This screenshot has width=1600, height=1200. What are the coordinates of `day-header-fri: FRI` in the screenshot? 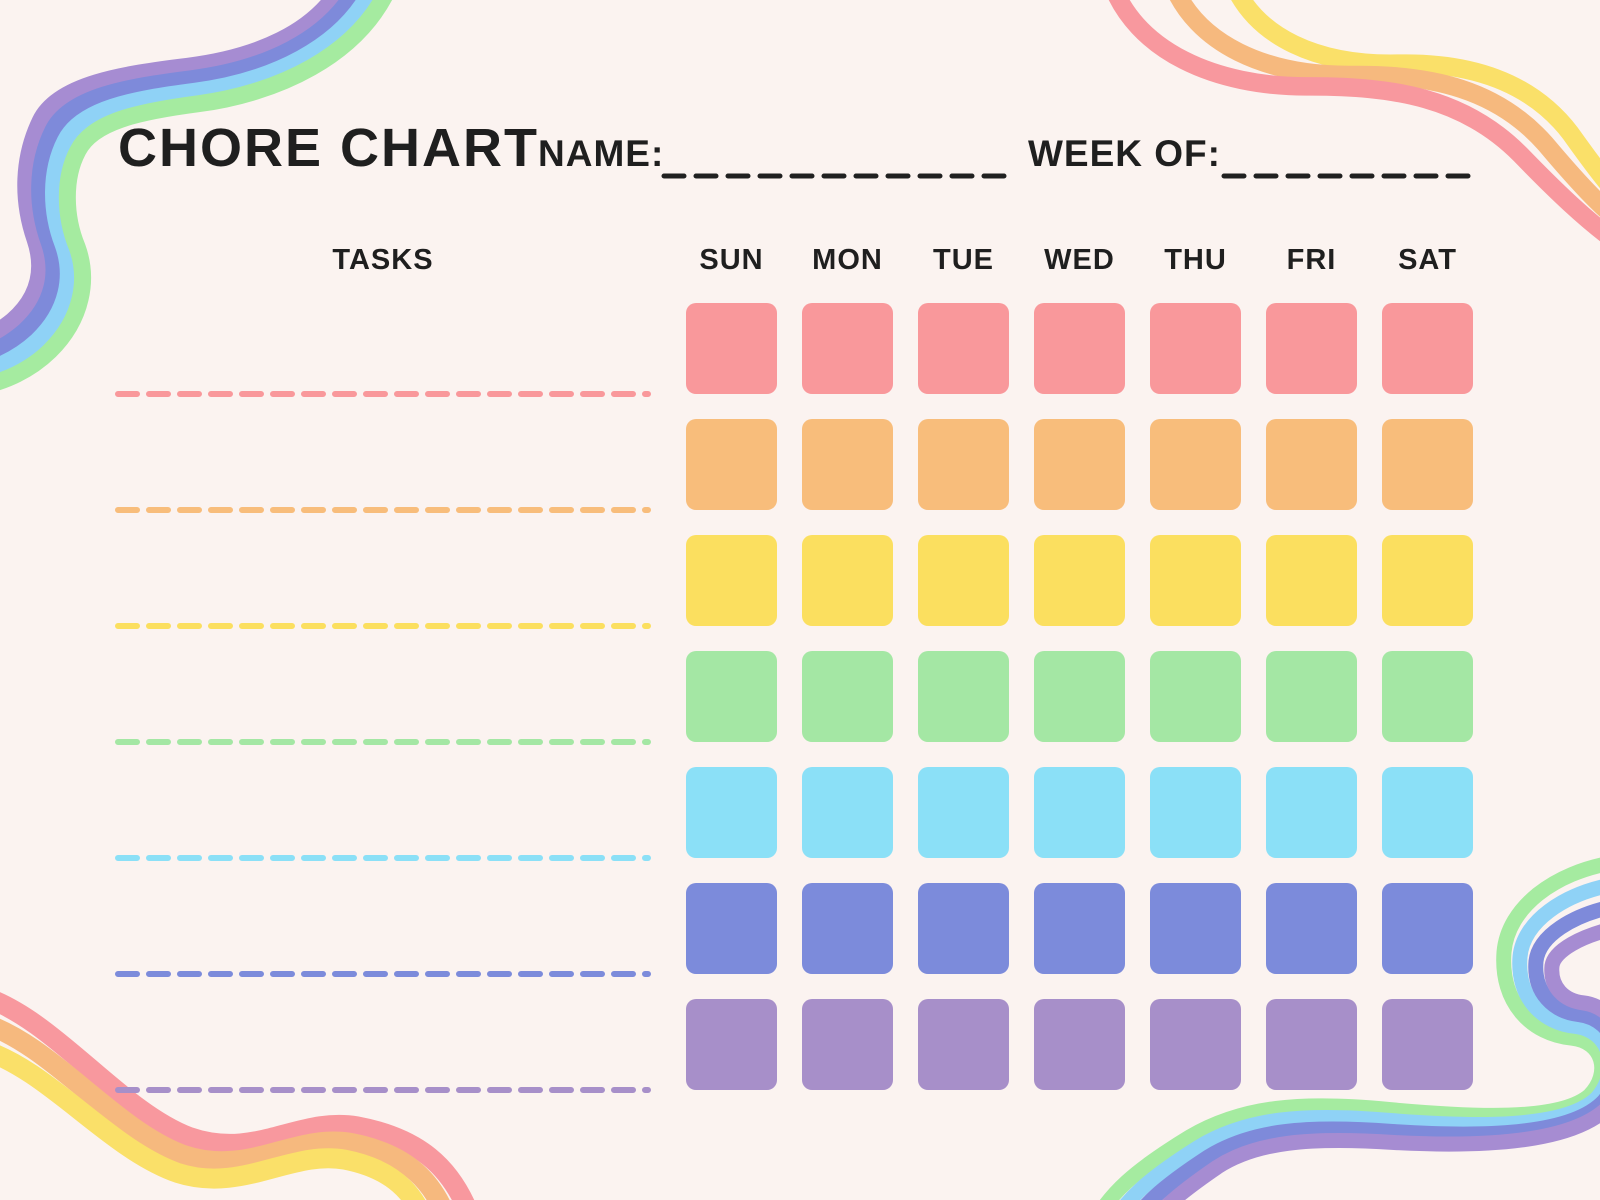 It's located at (1311, 259).